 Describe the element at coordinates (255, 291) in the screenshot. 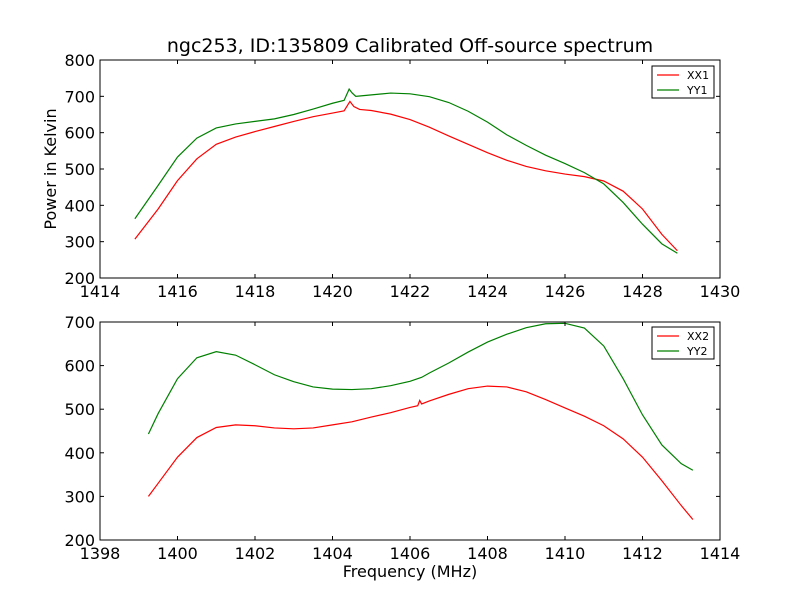

I see `x-tick-label: 1418` at that location.